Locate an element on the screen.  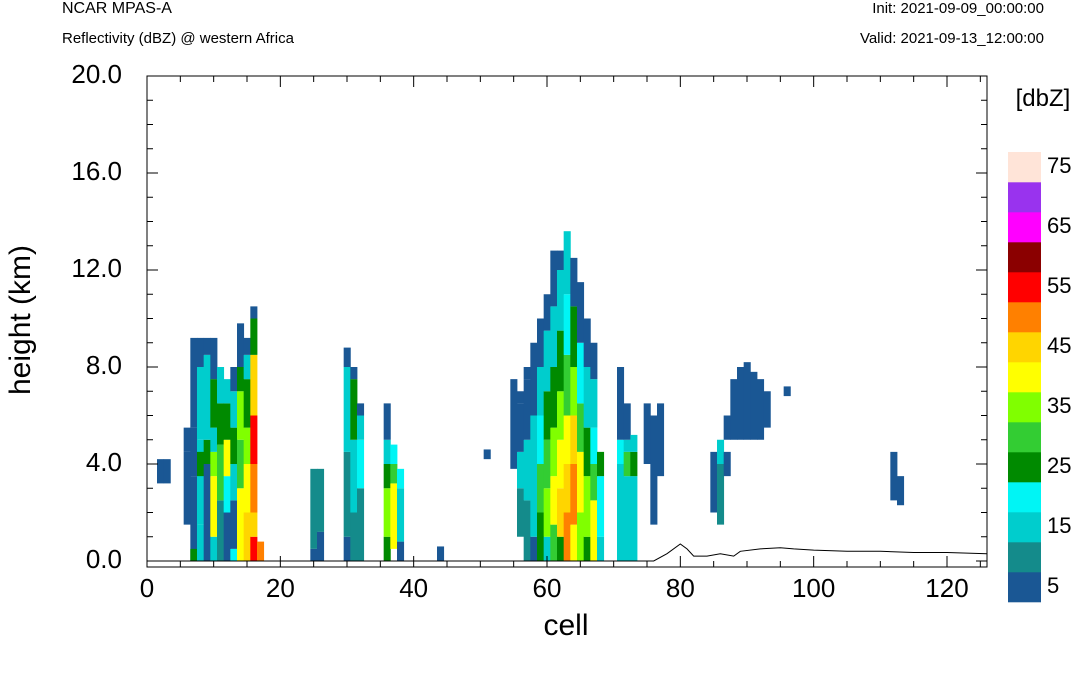
x-tick-label: 120 is located at coordinates (946, 588).